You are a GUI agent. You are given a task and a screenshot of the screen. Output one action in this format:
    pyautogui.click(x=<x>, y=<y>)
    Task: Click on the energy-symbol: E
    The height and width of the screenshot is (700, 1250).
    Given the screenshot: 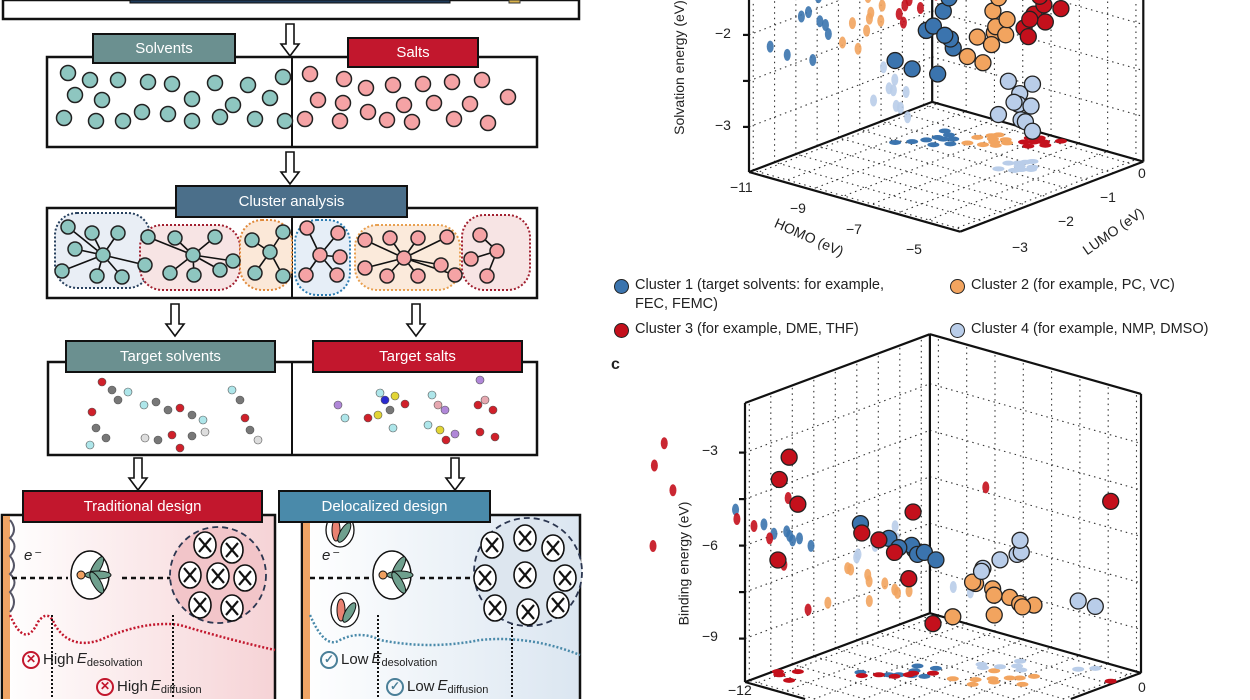 What is the action you would take?
    pyautogui.click(x=442, y=685)
    